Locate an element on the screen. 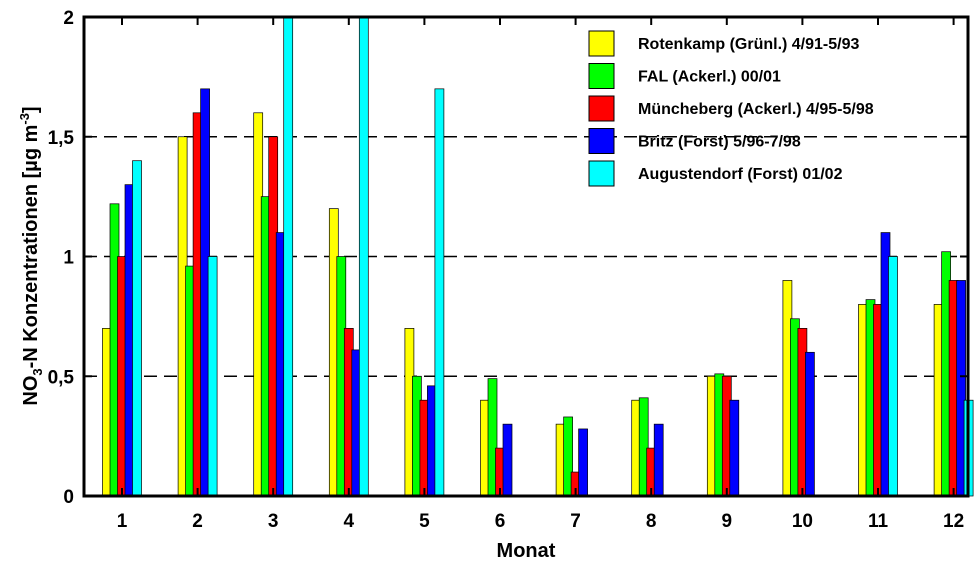 This screenshot has width=975, height=563. y-tick-label: 0 is located at coordinates (68, 497).